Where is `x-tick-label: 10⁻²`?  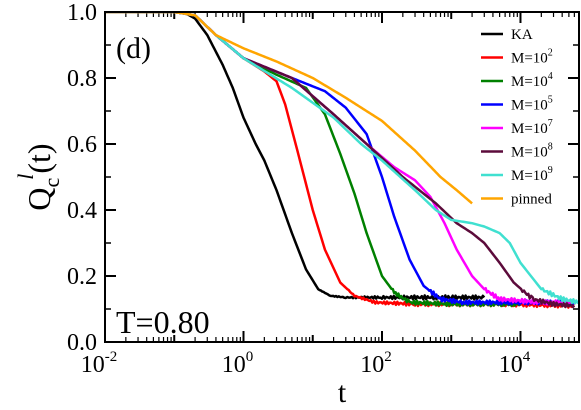
x-tick-label: 10⁻² is located at coordinates (99, 363).